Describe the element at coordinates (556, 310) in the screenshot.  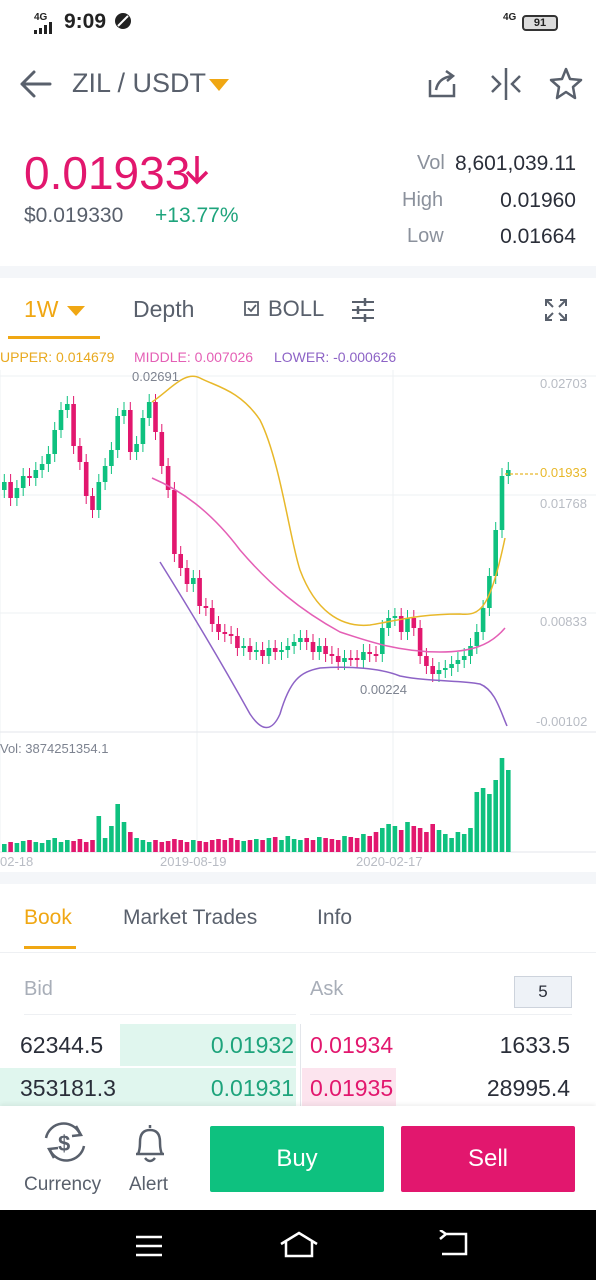
I see `fullscreen-icon` at that location.